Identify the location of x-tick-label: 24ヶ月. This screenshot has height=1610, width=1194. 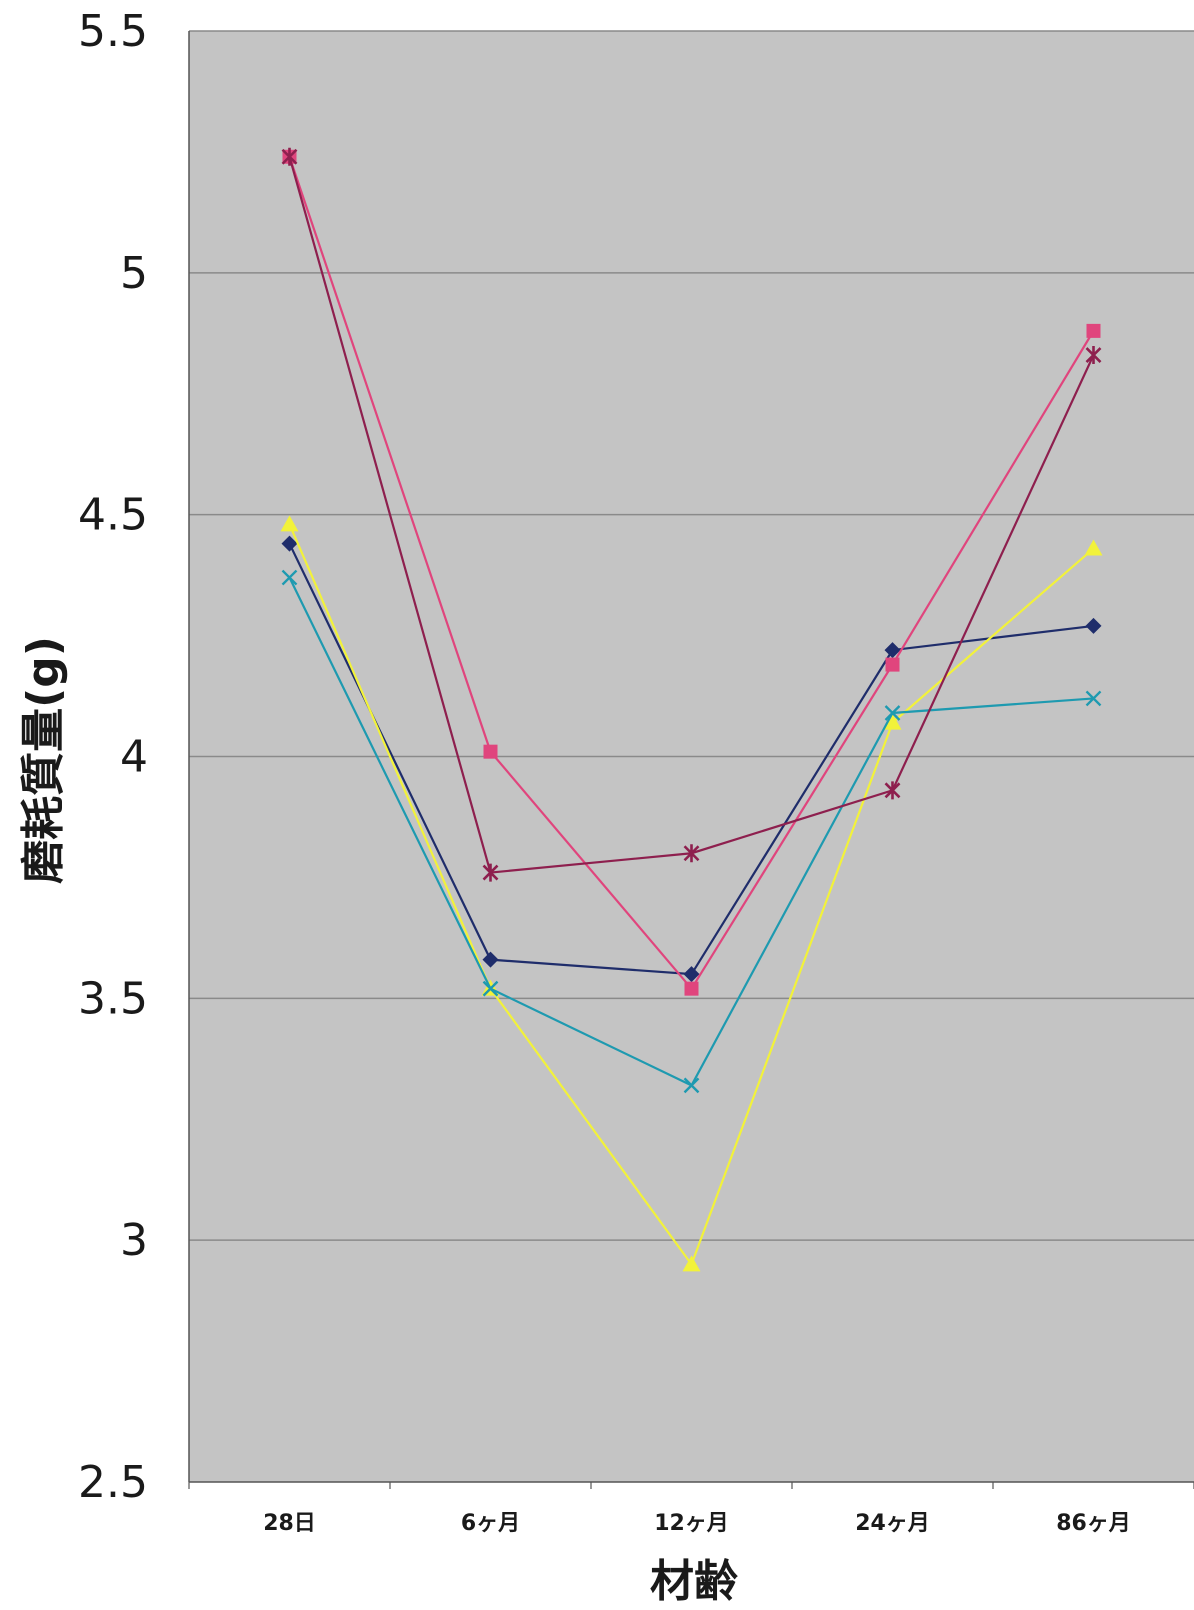
(892, 1523).